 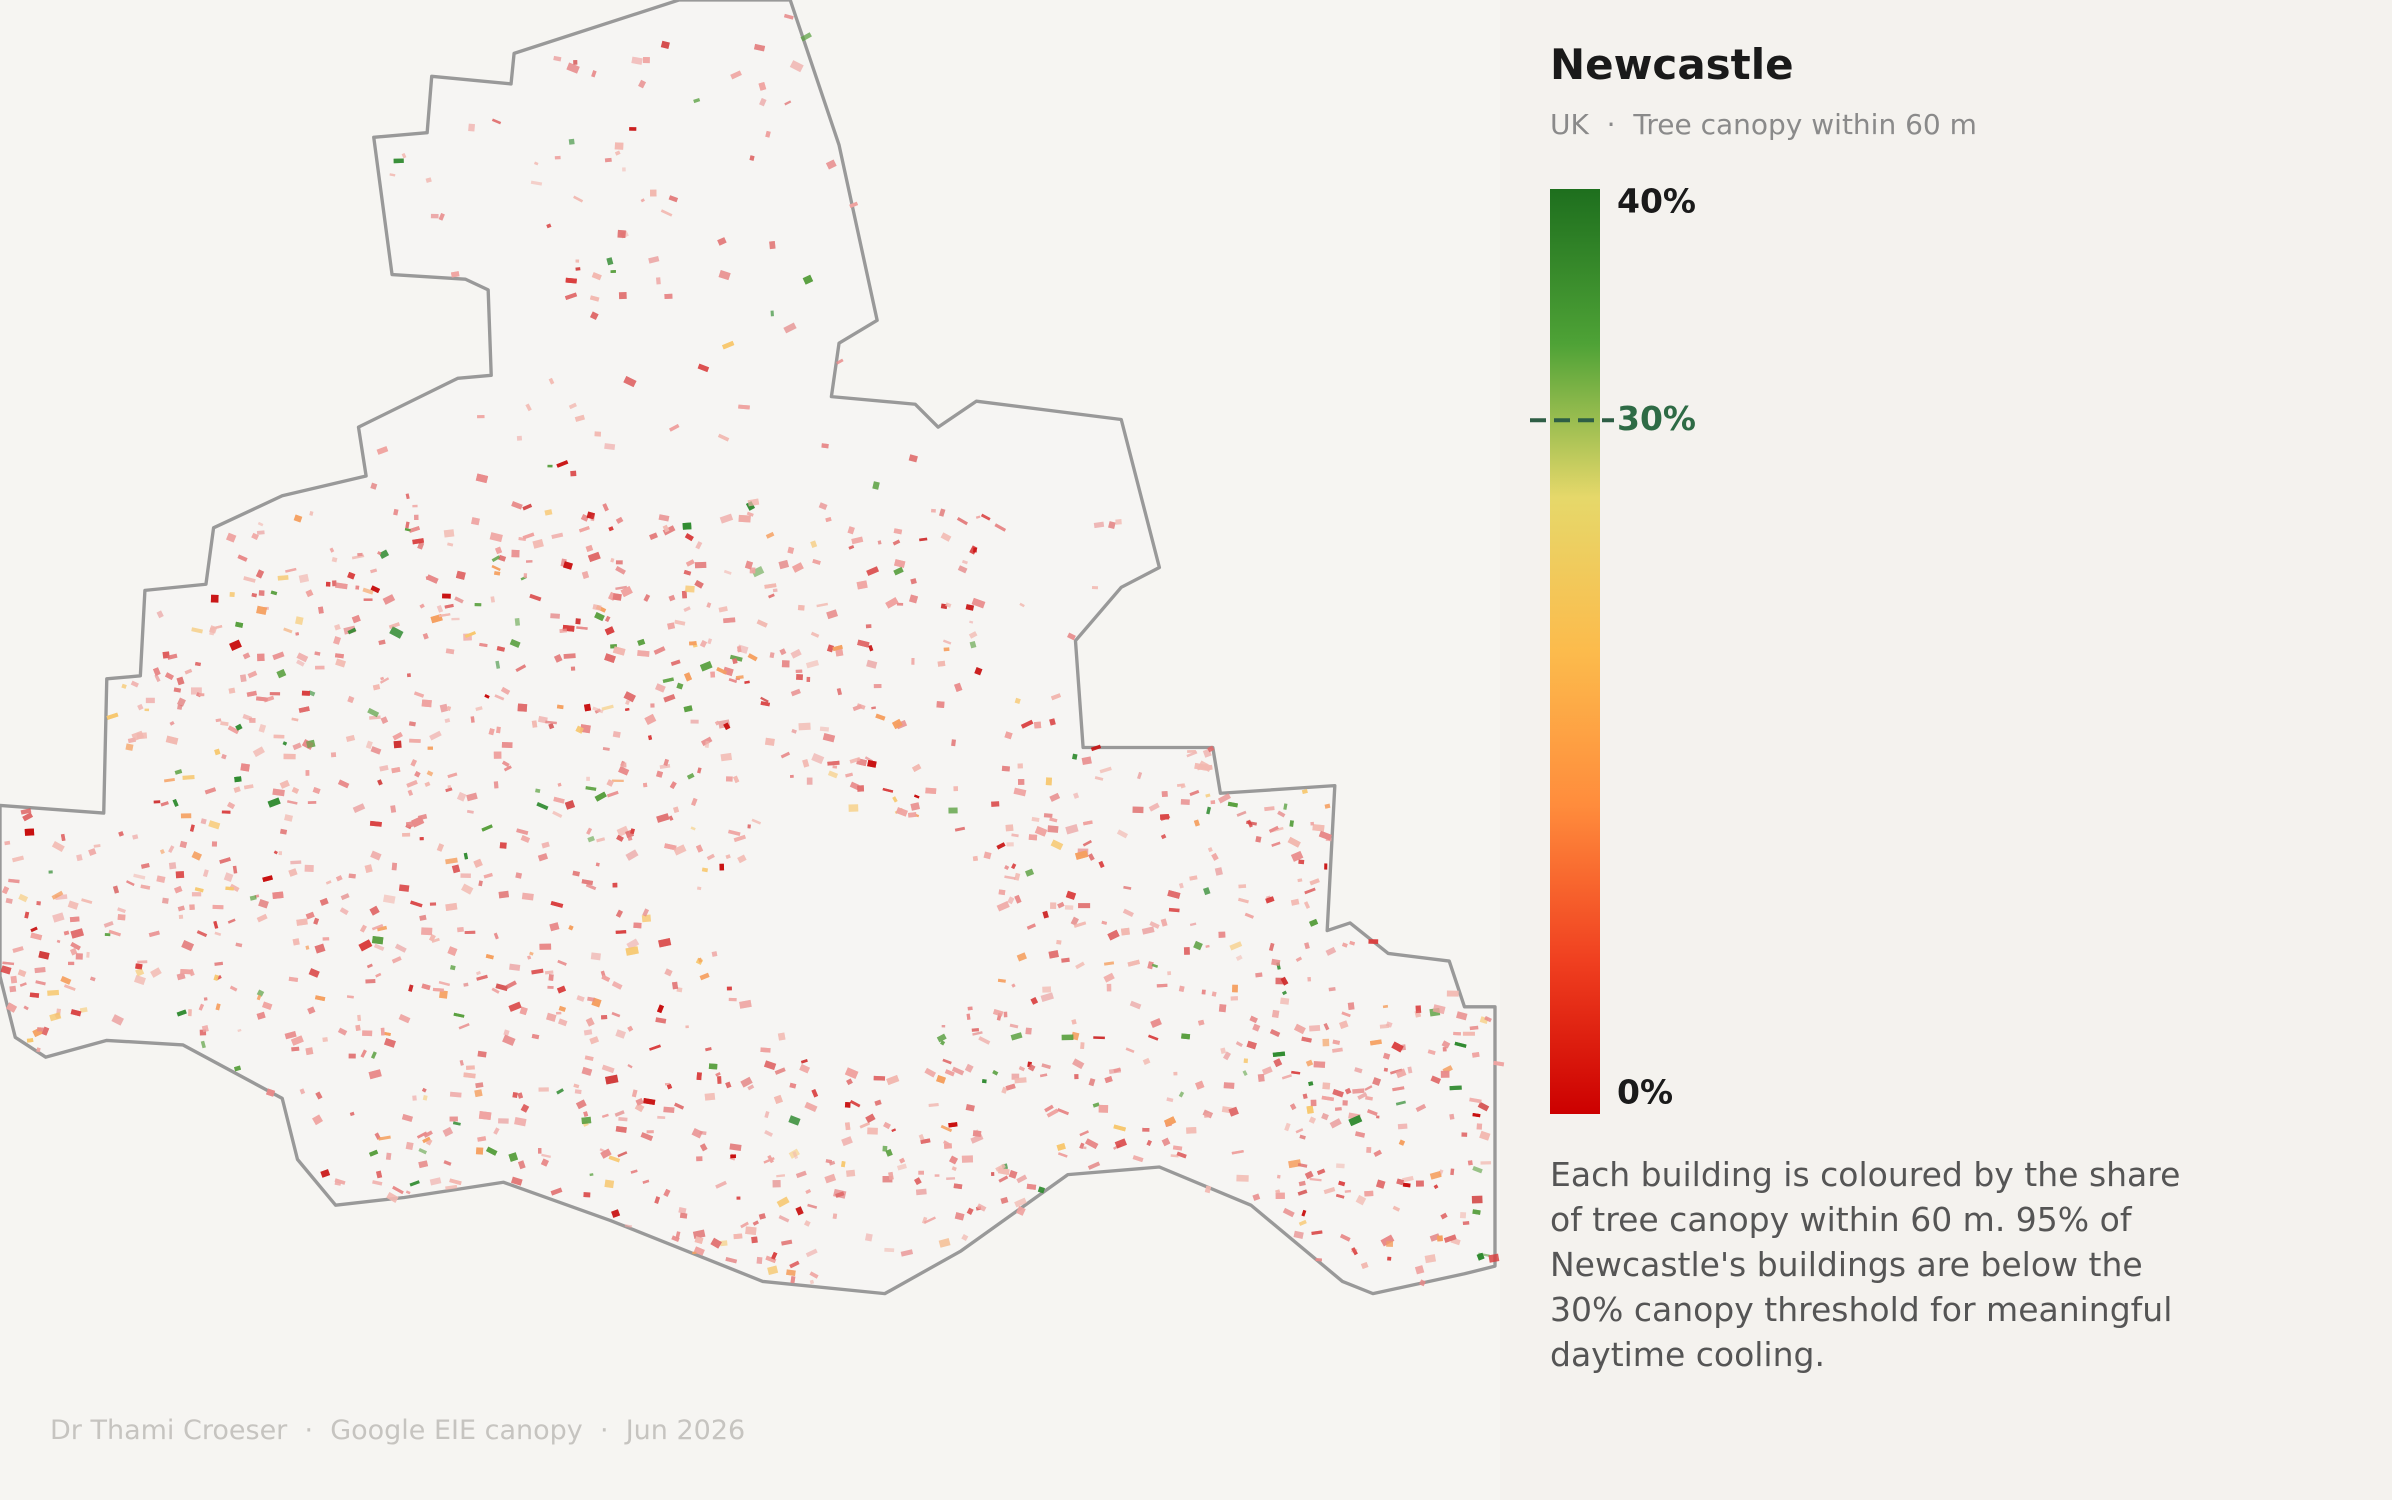 I want to click on legend-tick-label: 40%, so click(x=1656, y=201).